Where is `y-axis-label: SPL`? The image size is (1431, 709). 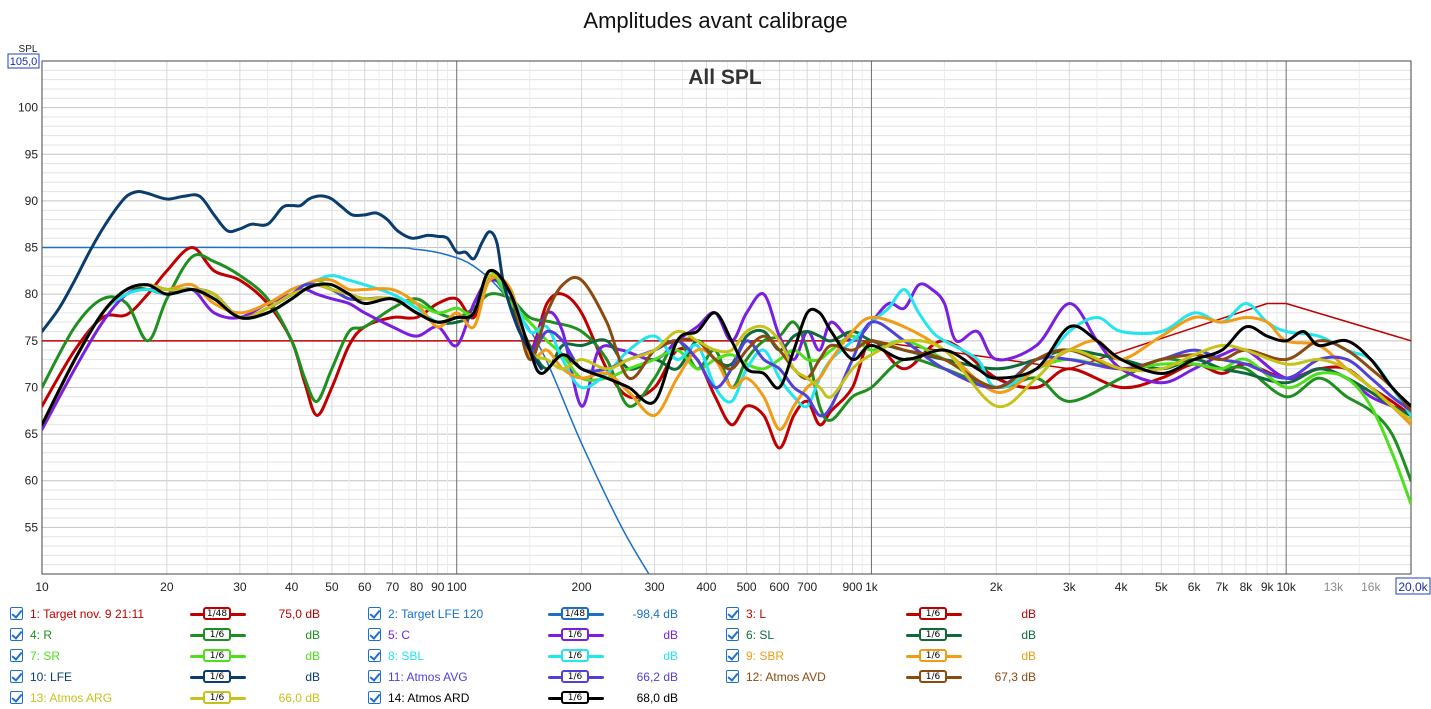
y-axis-label: SPL is located at coordinates (28, 49).